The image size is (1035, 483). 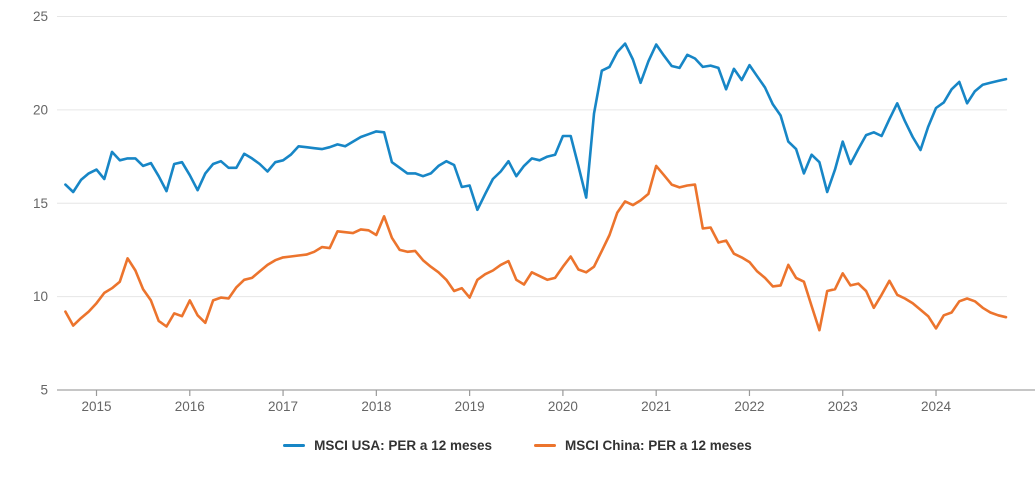 I want to click on legend-item-msci-usa: MSCI USA: PER a 12 meses, so click(x=387, y=445).